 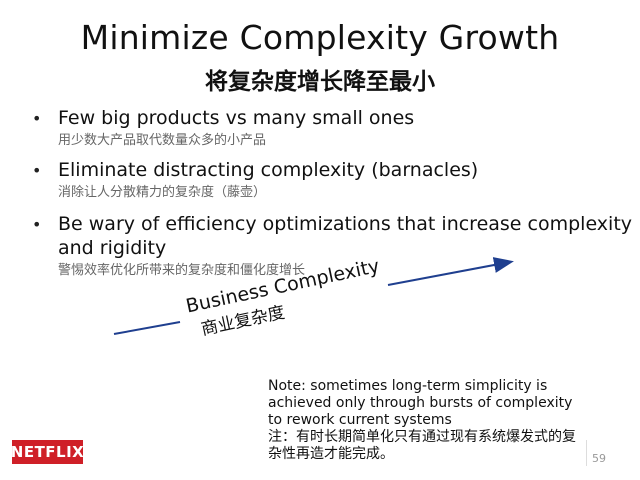 What do you see at coordinates (162, 140) in the screenshot?
I see `bullet-translation: 用少数大产品取代数量众多的小产品` at bounding box center [162, 140].